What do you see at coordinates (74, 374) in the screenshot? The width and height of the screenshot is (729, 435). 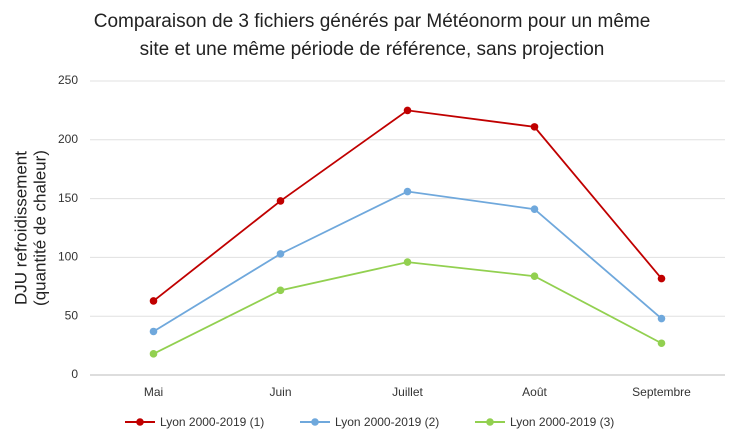 I see `y-tick-label: 0` at bounding box center [74, 374].